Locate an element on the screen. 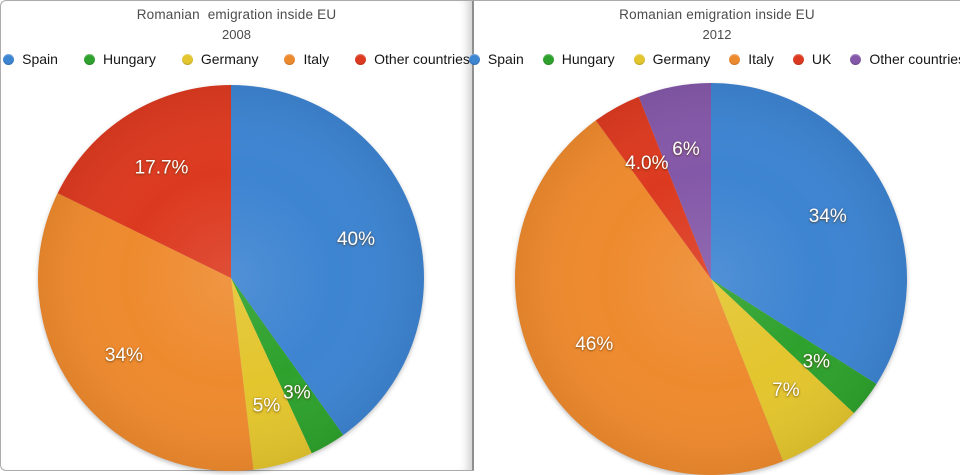 This screenshot has width=960, height=475. slice-value-label: 6% is located at coordinates (686, 149).